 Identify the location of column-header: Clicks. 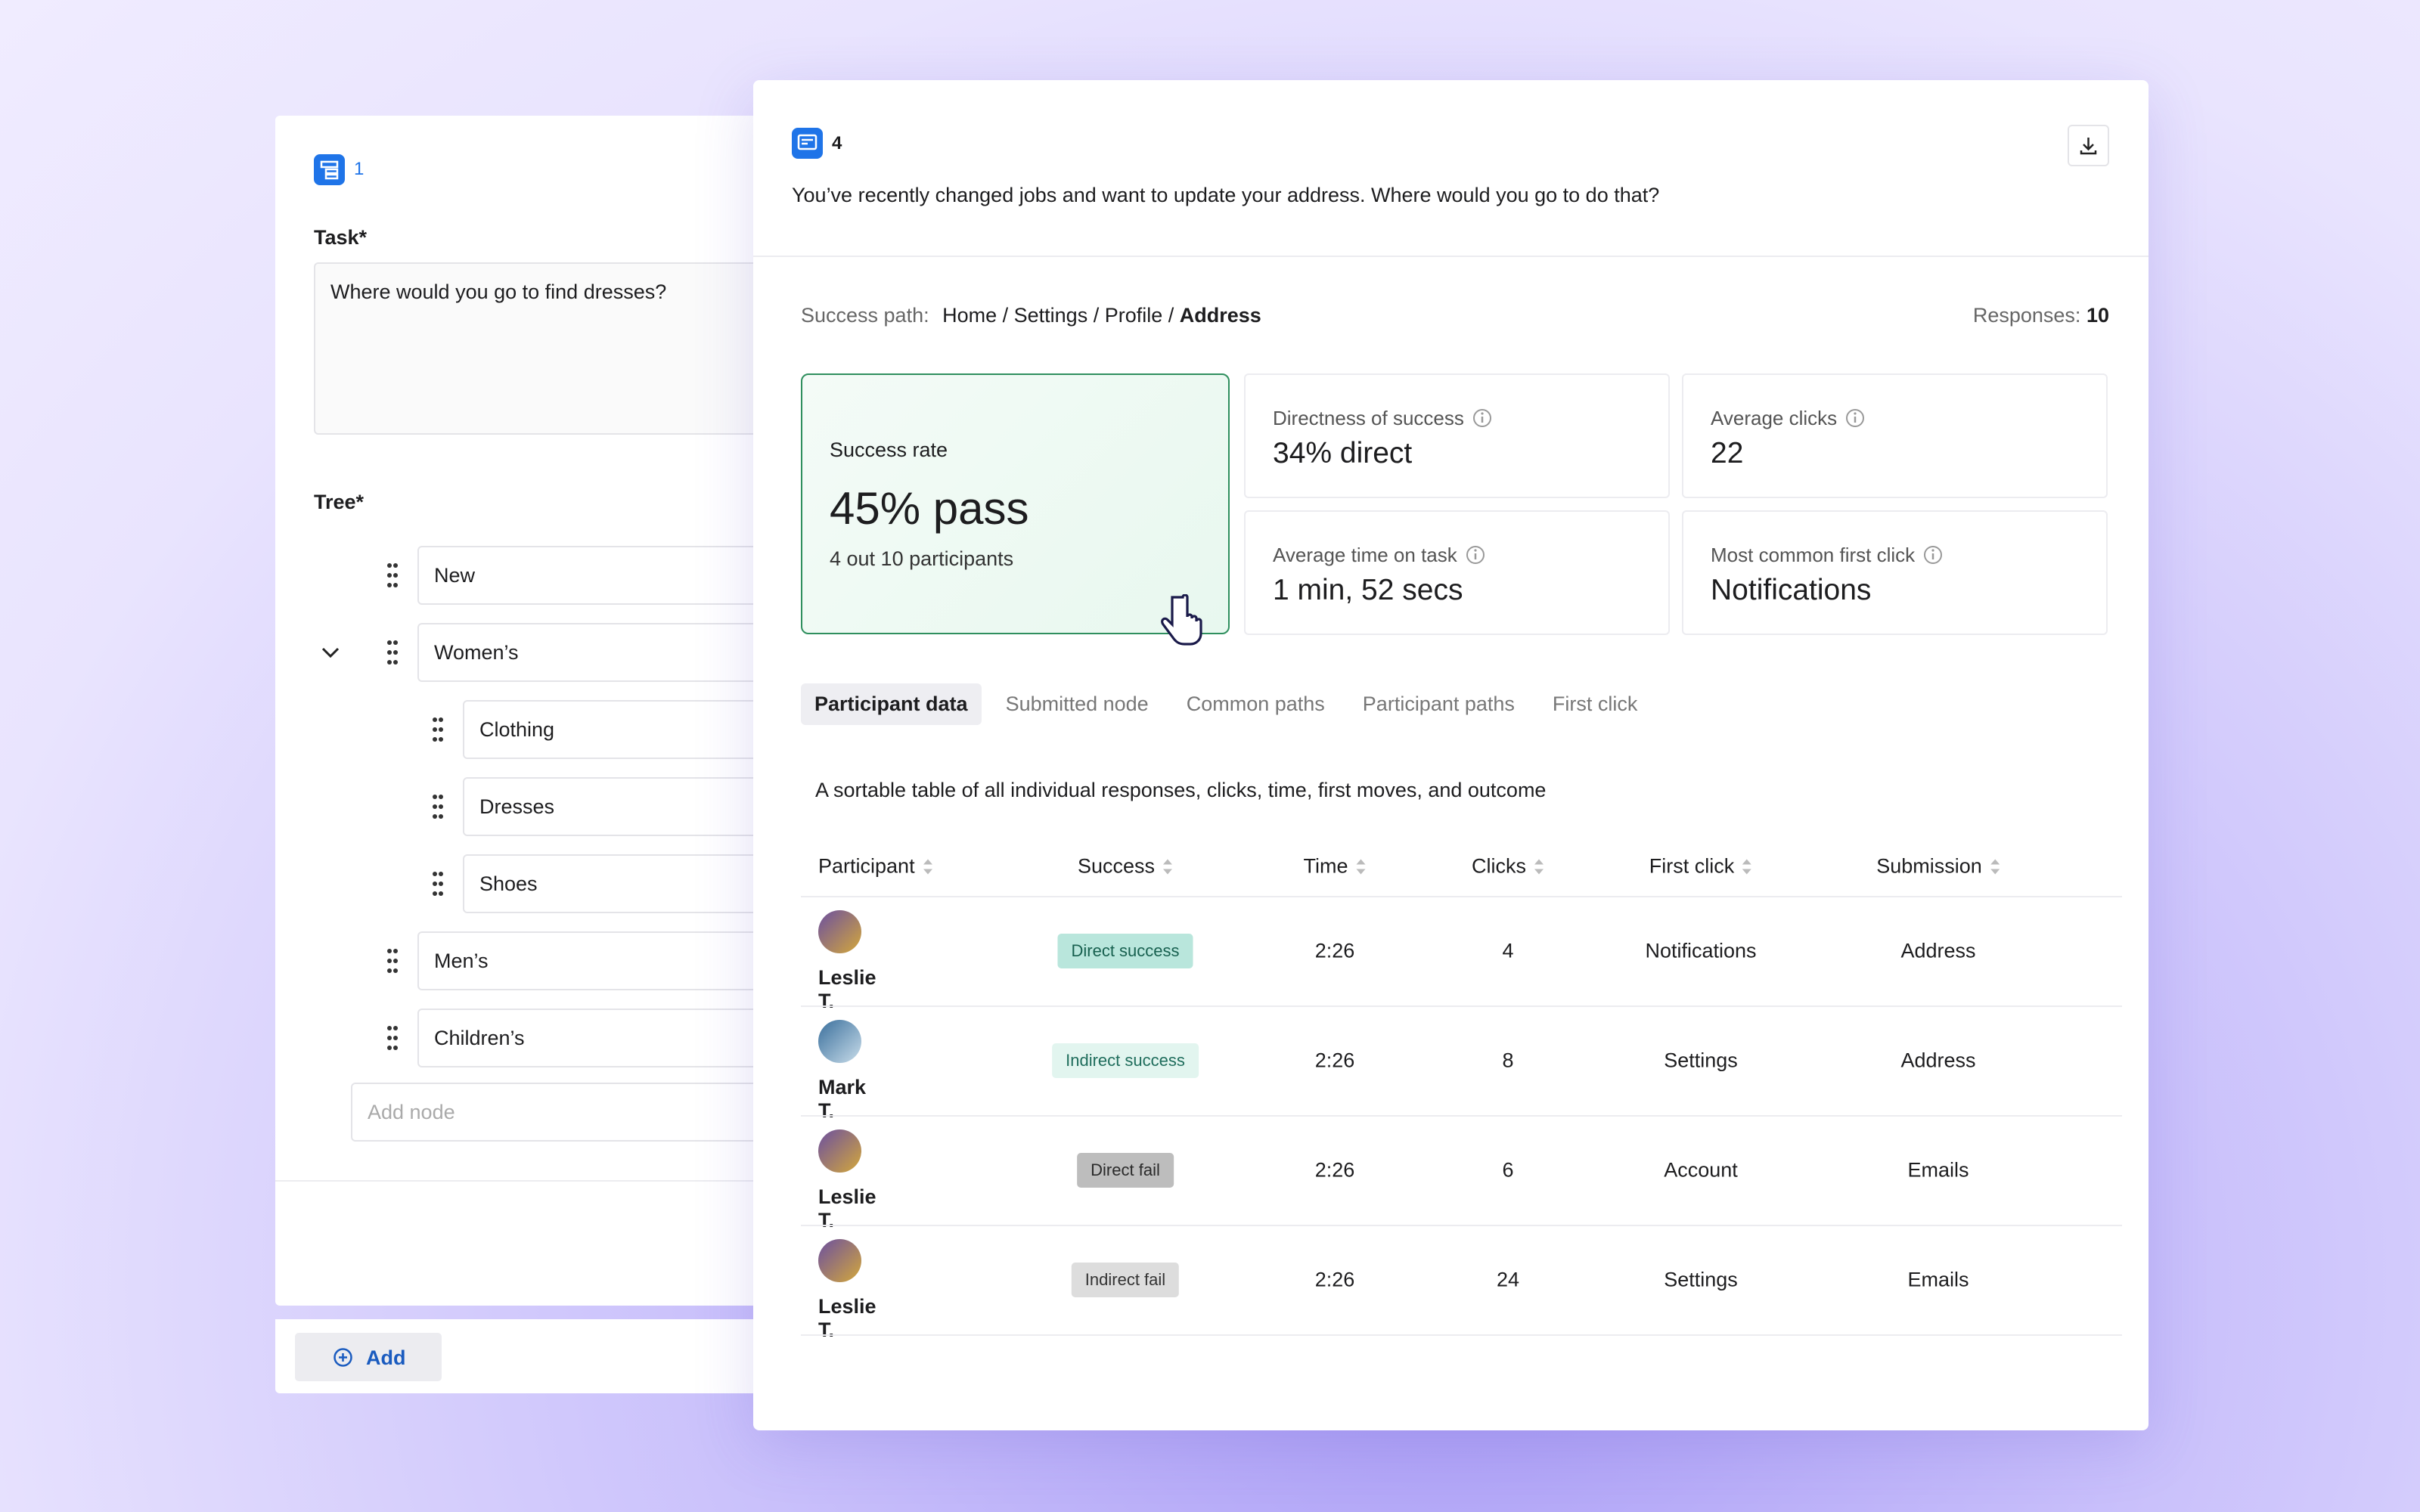
(1508, 867).